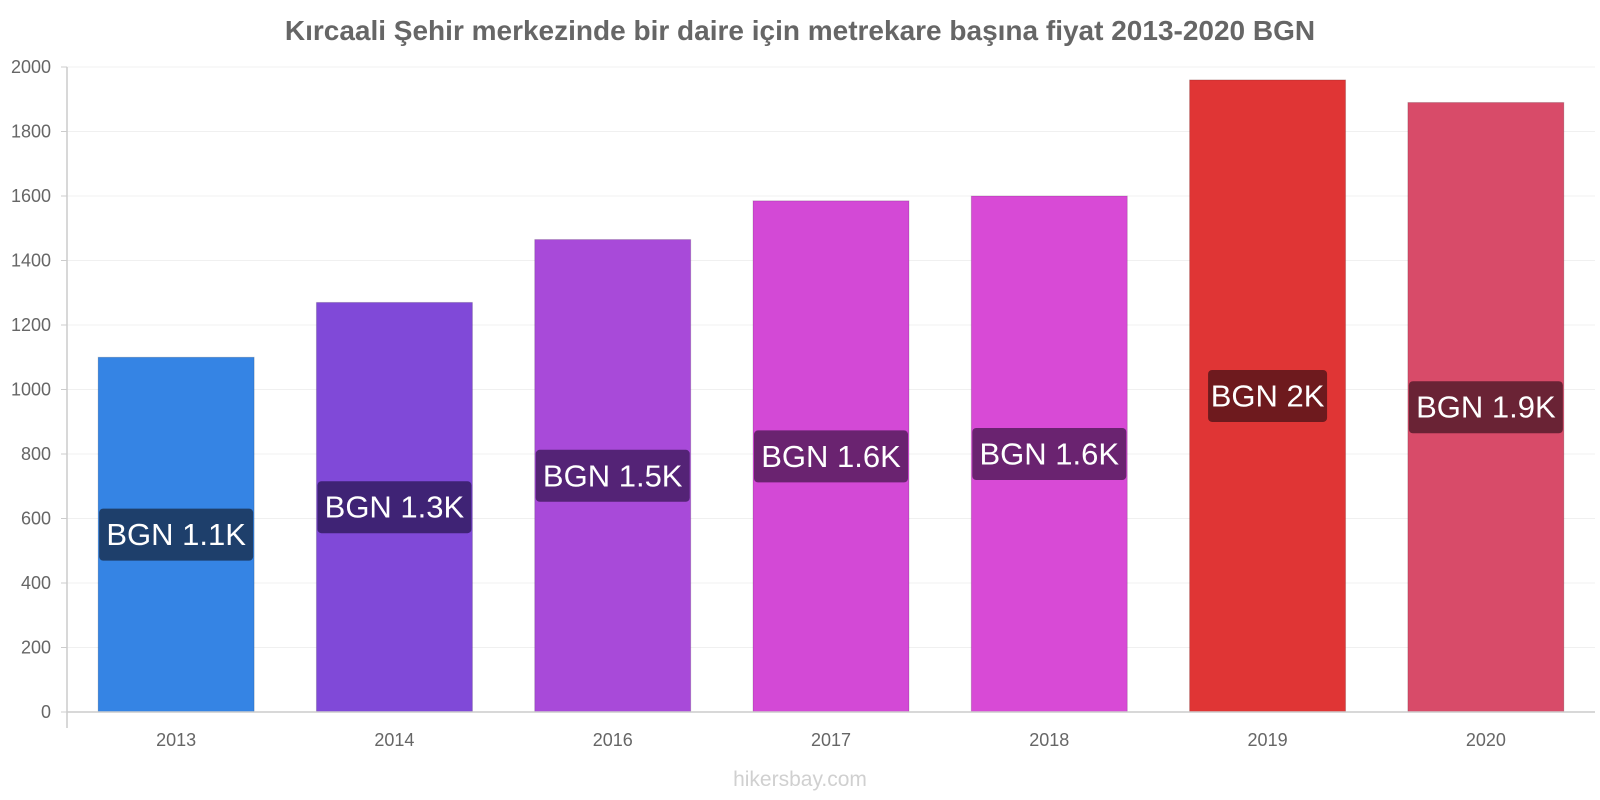 The width and height of the screenshot is (1600, 800). I want to click on data-label-2017: BGN 1.6K, so click(831, 456).